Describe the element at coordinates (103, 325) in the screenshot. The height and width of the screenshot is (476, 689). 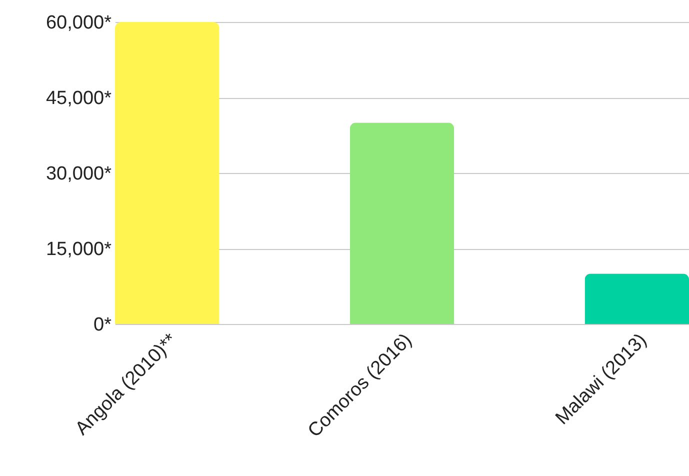
I see `y-tick-label: 0*` at that location.